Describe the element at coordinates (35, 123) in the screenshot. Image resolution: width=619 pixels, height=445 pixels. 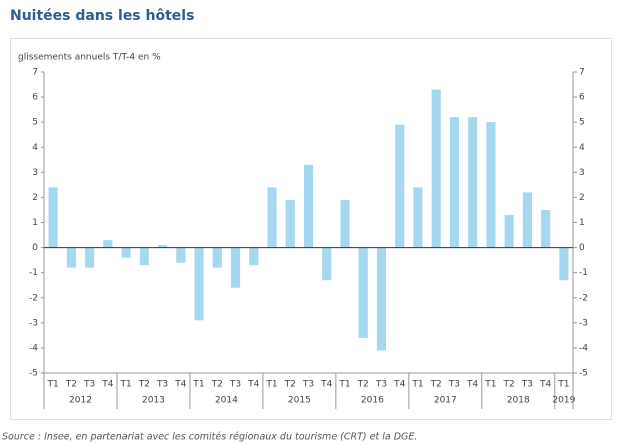
I see `y-tick-label: 5` at that location.